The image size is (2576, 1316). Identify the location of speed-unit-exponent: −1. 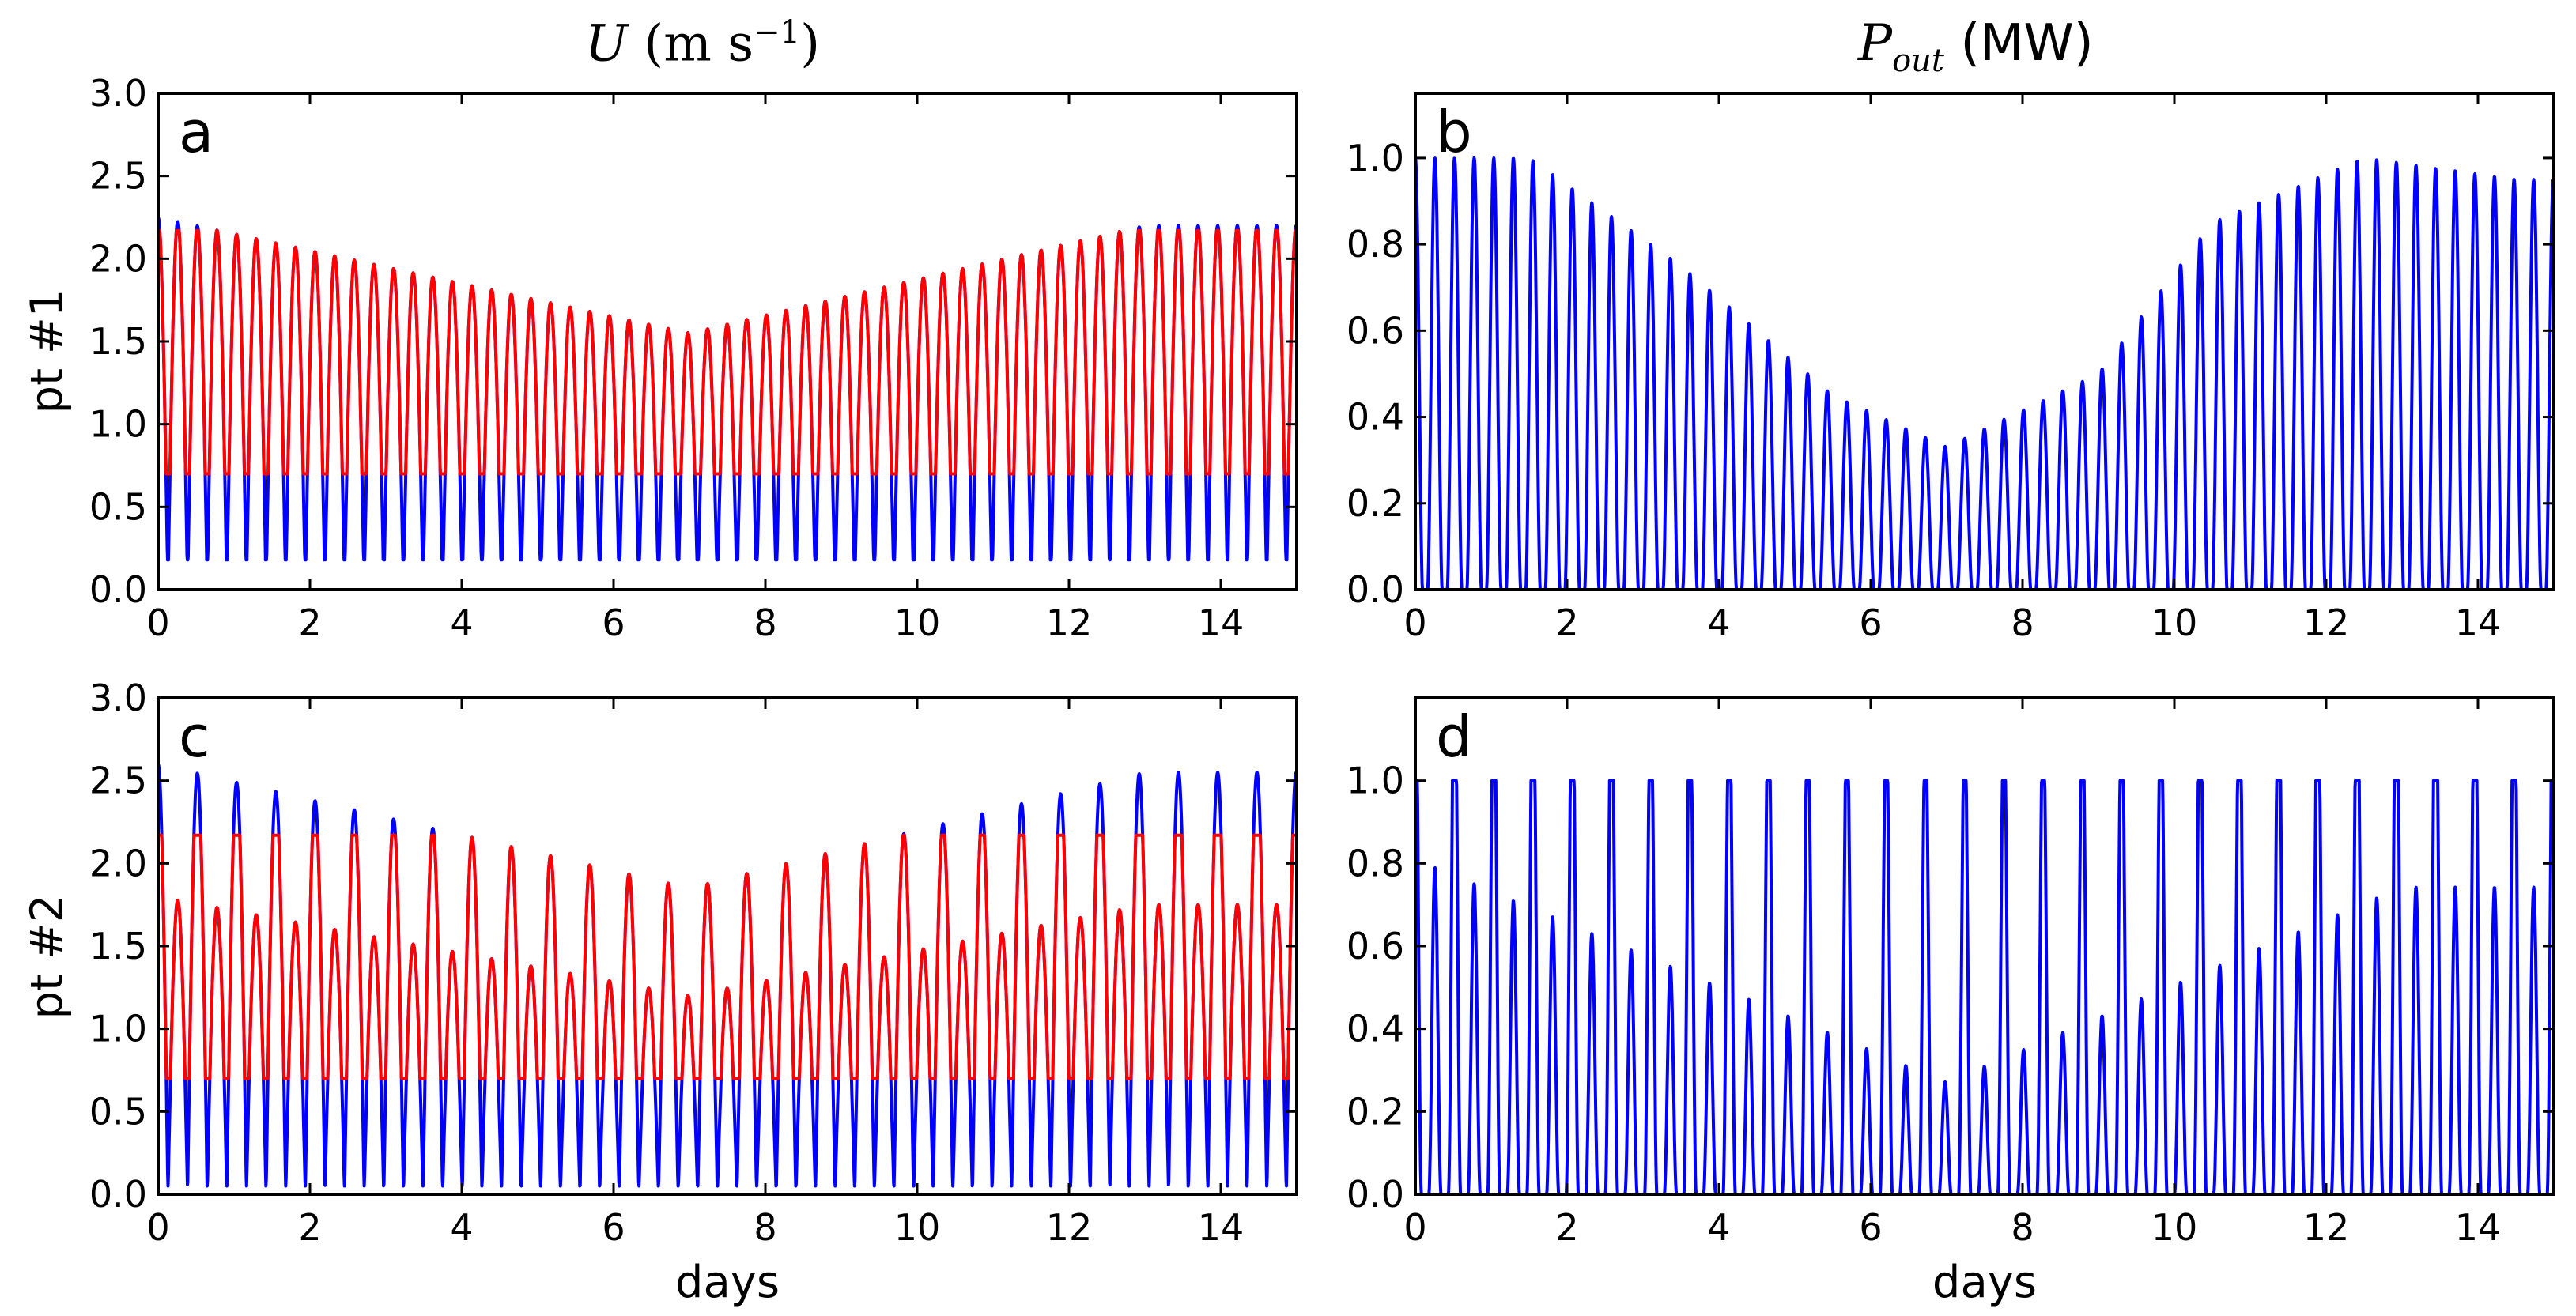
(777, 32).